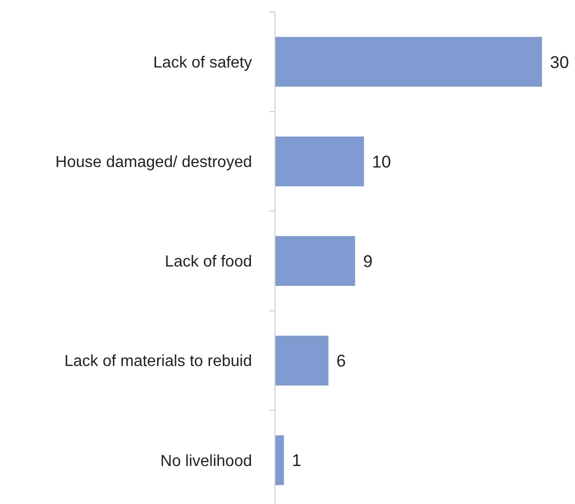  I want to click on y-tick-label: No livelihood, so click(206, 461).